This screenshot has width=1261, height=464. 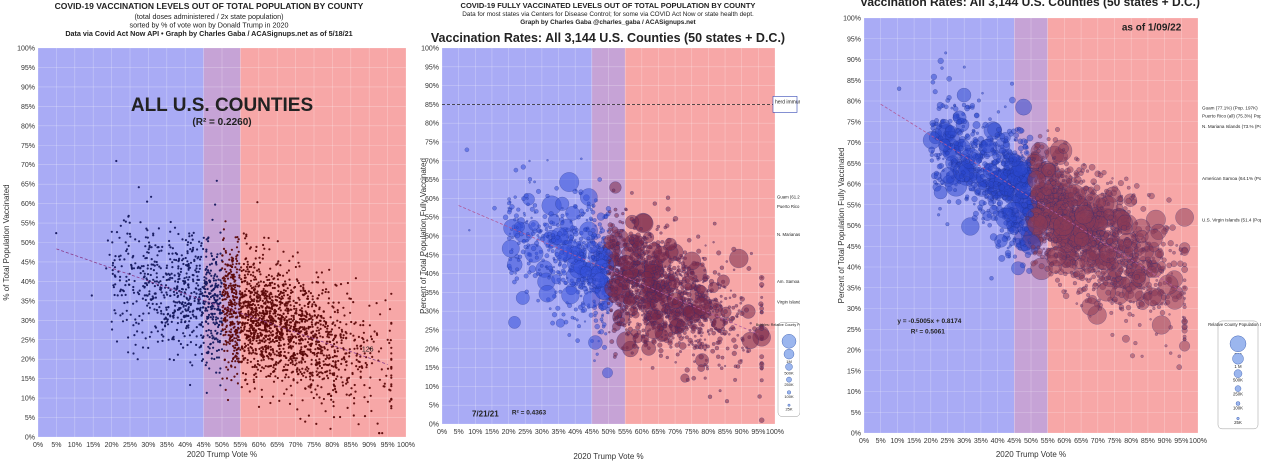 I want to click on x-tick-label: 40%, so click(x=575, y=432).